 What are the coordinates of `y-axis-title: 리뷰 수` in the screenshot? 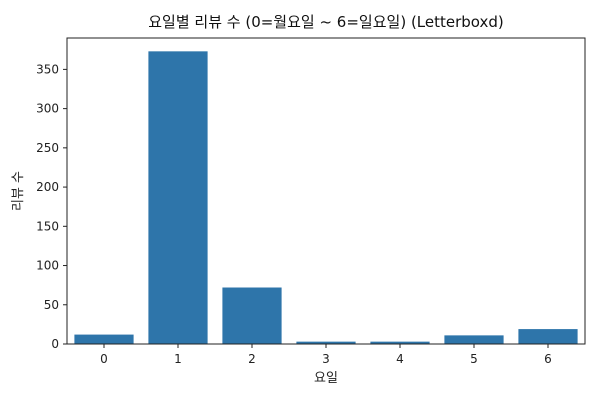 It's located at (18, 191).